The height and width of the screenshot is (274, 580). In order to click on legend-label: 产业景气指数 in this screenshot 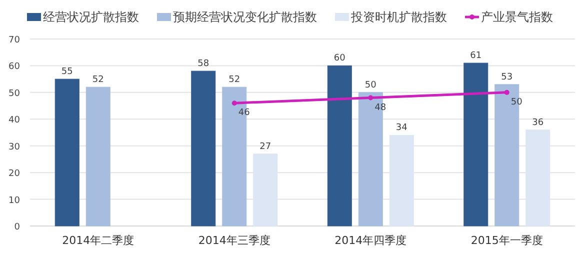, I will do `click(517, 17)`.